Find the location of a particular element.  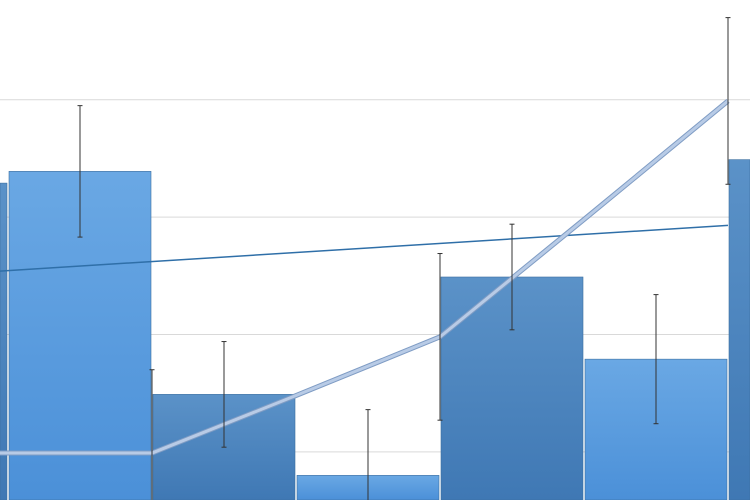

trendline is located at coordinates (364, 248).